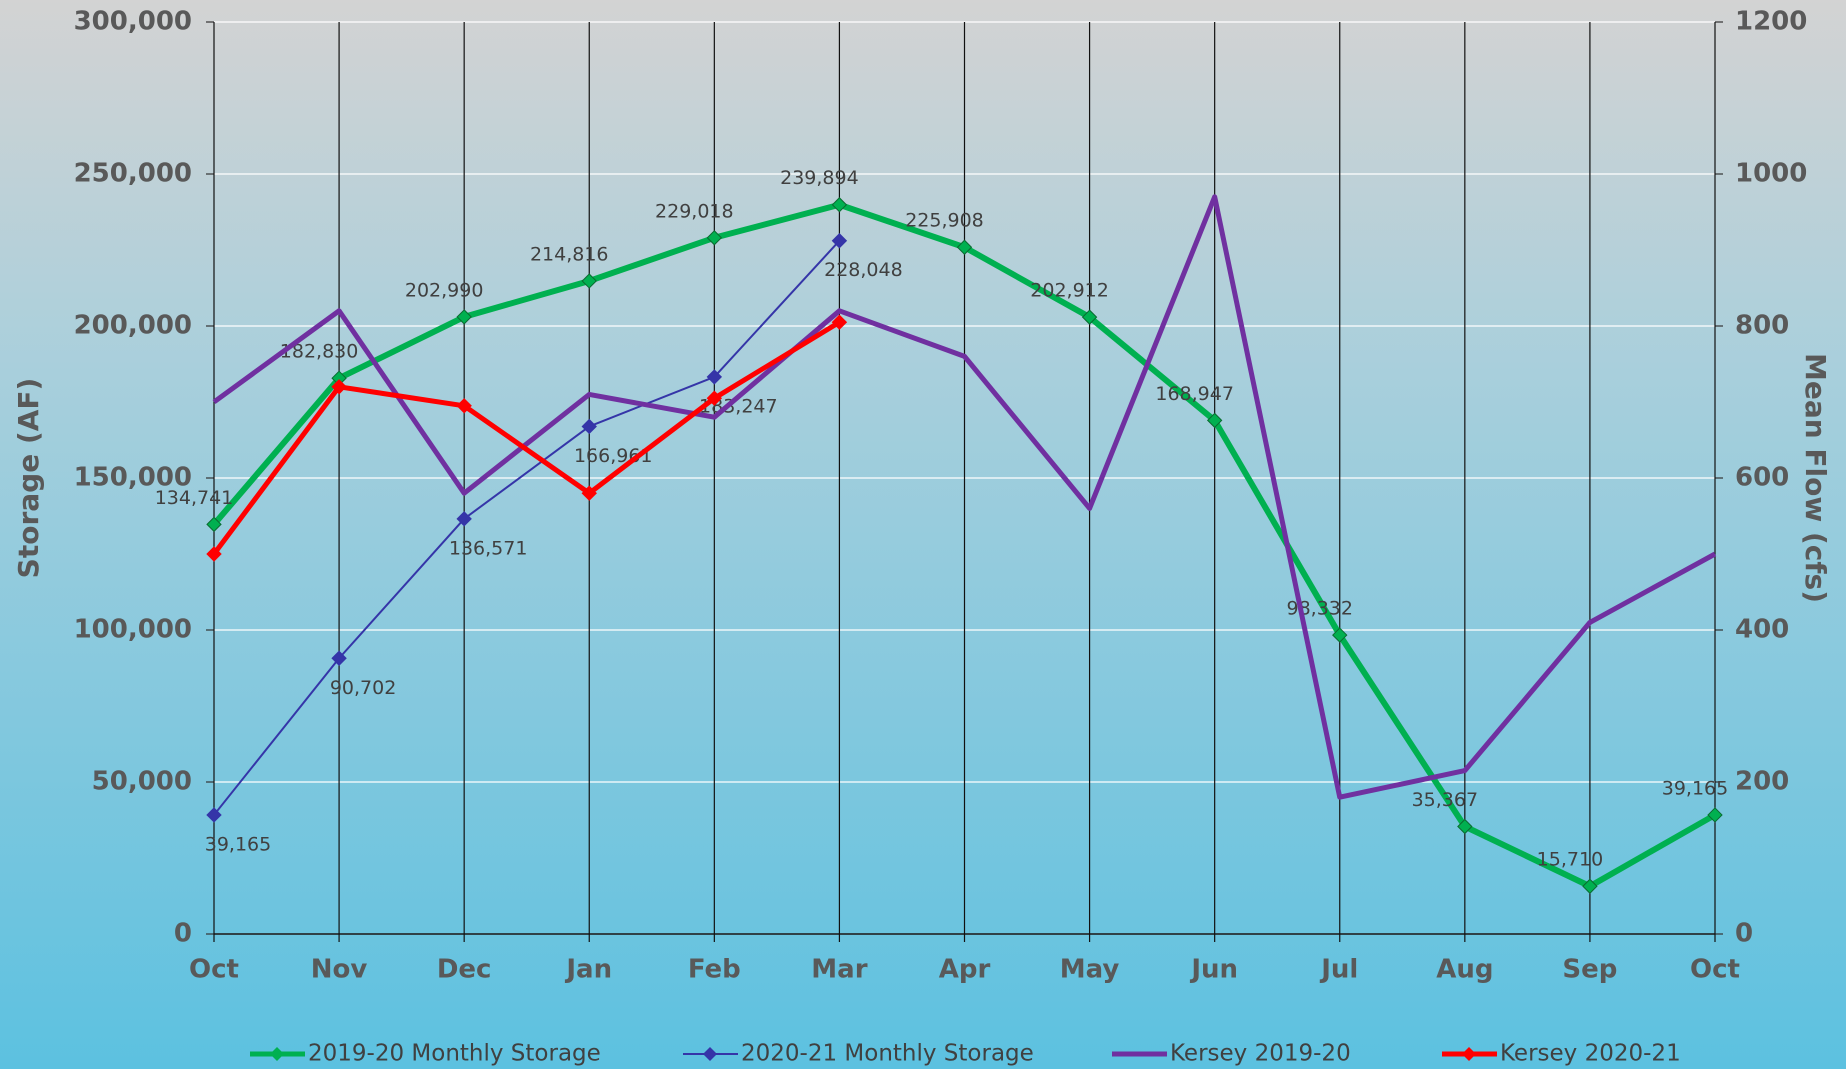  Describe the element at coordinates (588, 970) in the screenshot. I see `x-tick-label: Jan` at that location.